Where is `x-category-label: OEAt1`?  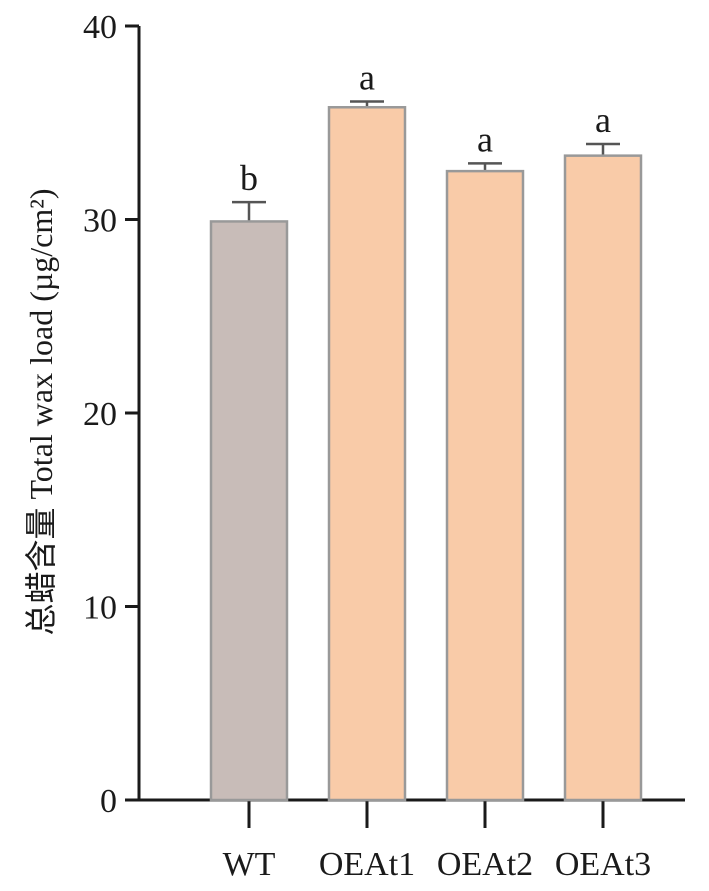 x-category-label: OEAt1 is located at coordinates (367, 864).